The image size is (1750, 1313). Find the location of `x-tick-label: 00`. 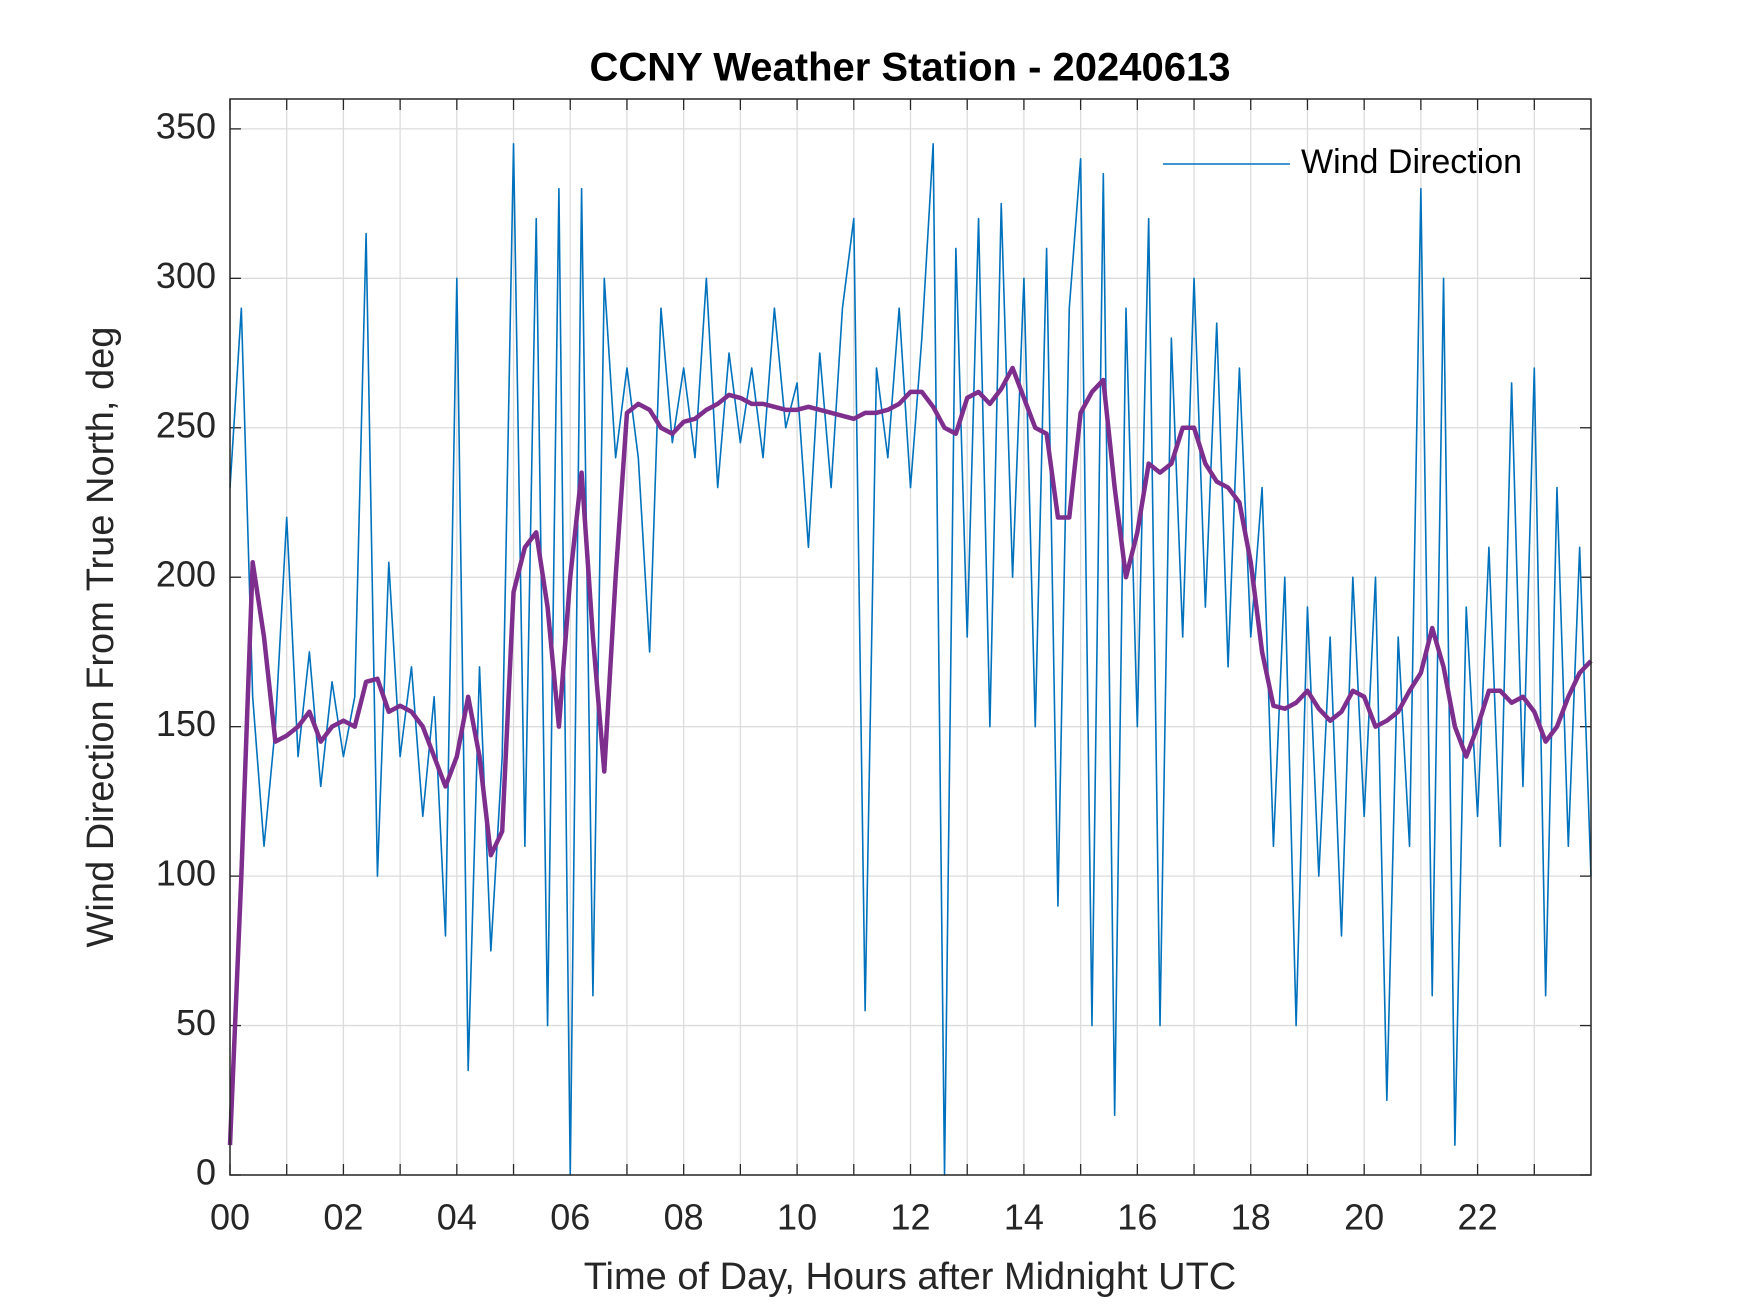

x-tick-label: 00 is located at coordinates (230, 1217).